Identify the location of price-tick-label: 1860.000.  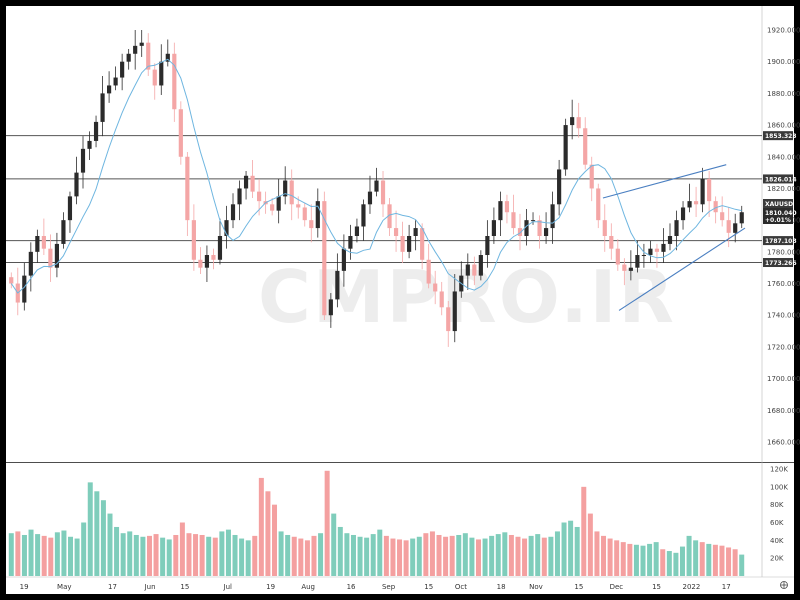
(783, 126).